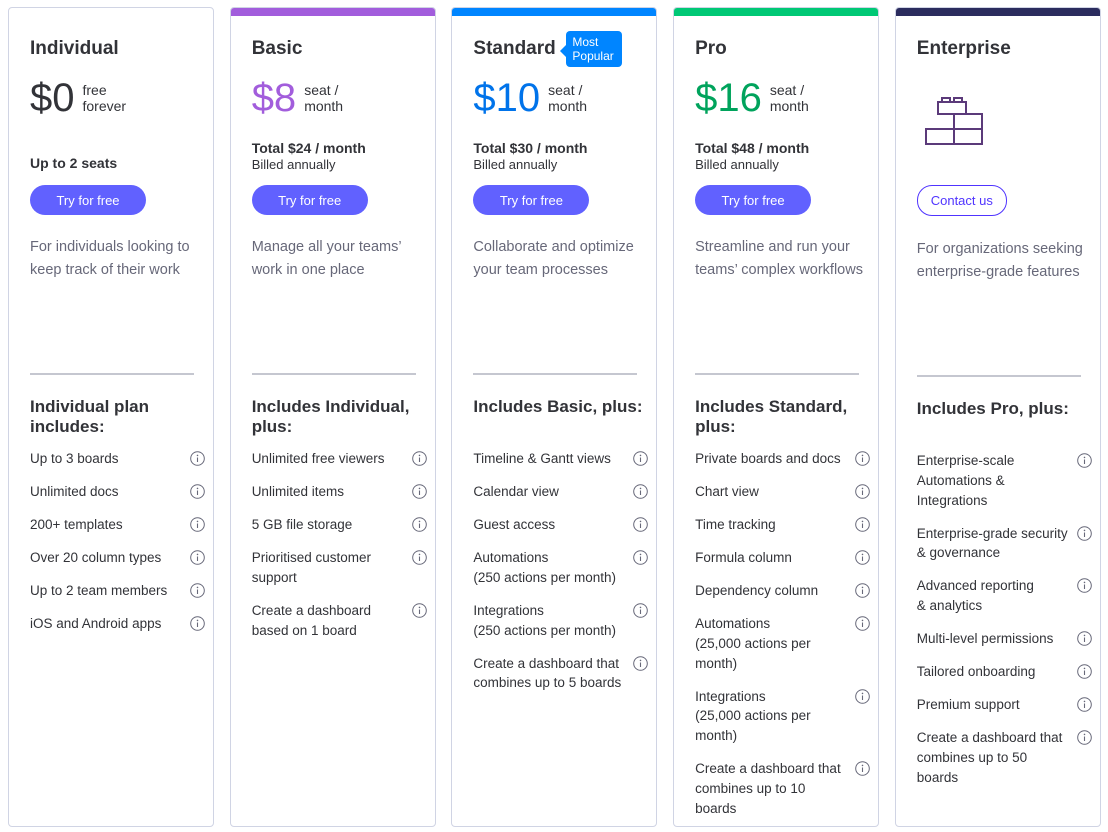 The height and width of the screenshot is (832, 1108). What do you see at coordinates (771, 416) in the screenshot?
I see `includes-title: Includes Standard, plus:` at bounding box center [771, 416].